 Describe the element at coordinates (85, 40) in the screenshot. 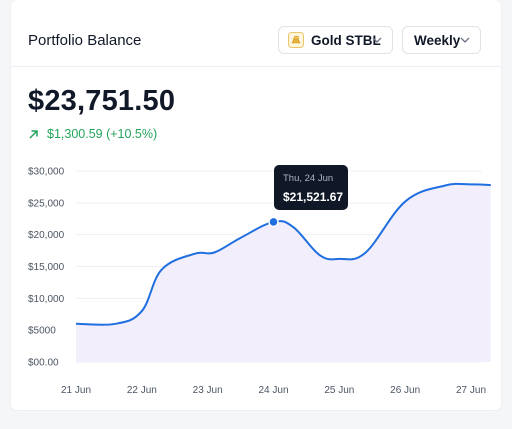

I see `card-title: Portfolio Balance` at that location.